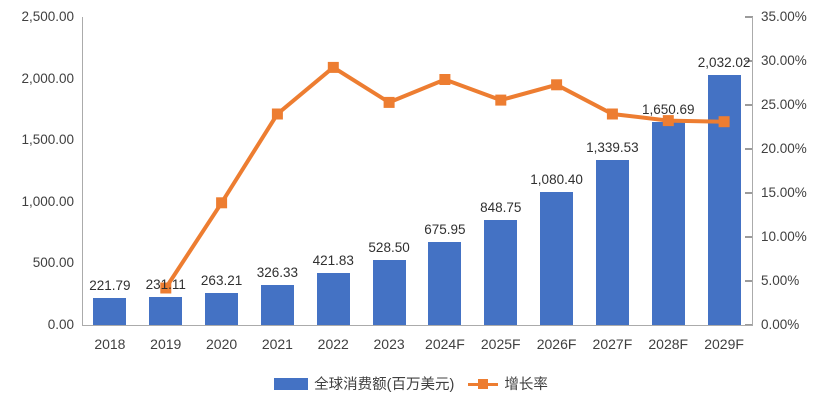 Image resolution: width=822 pixels, height=411 pixels. I want to click on x-axis-label-2026F: 2026F, so click(556, 344).